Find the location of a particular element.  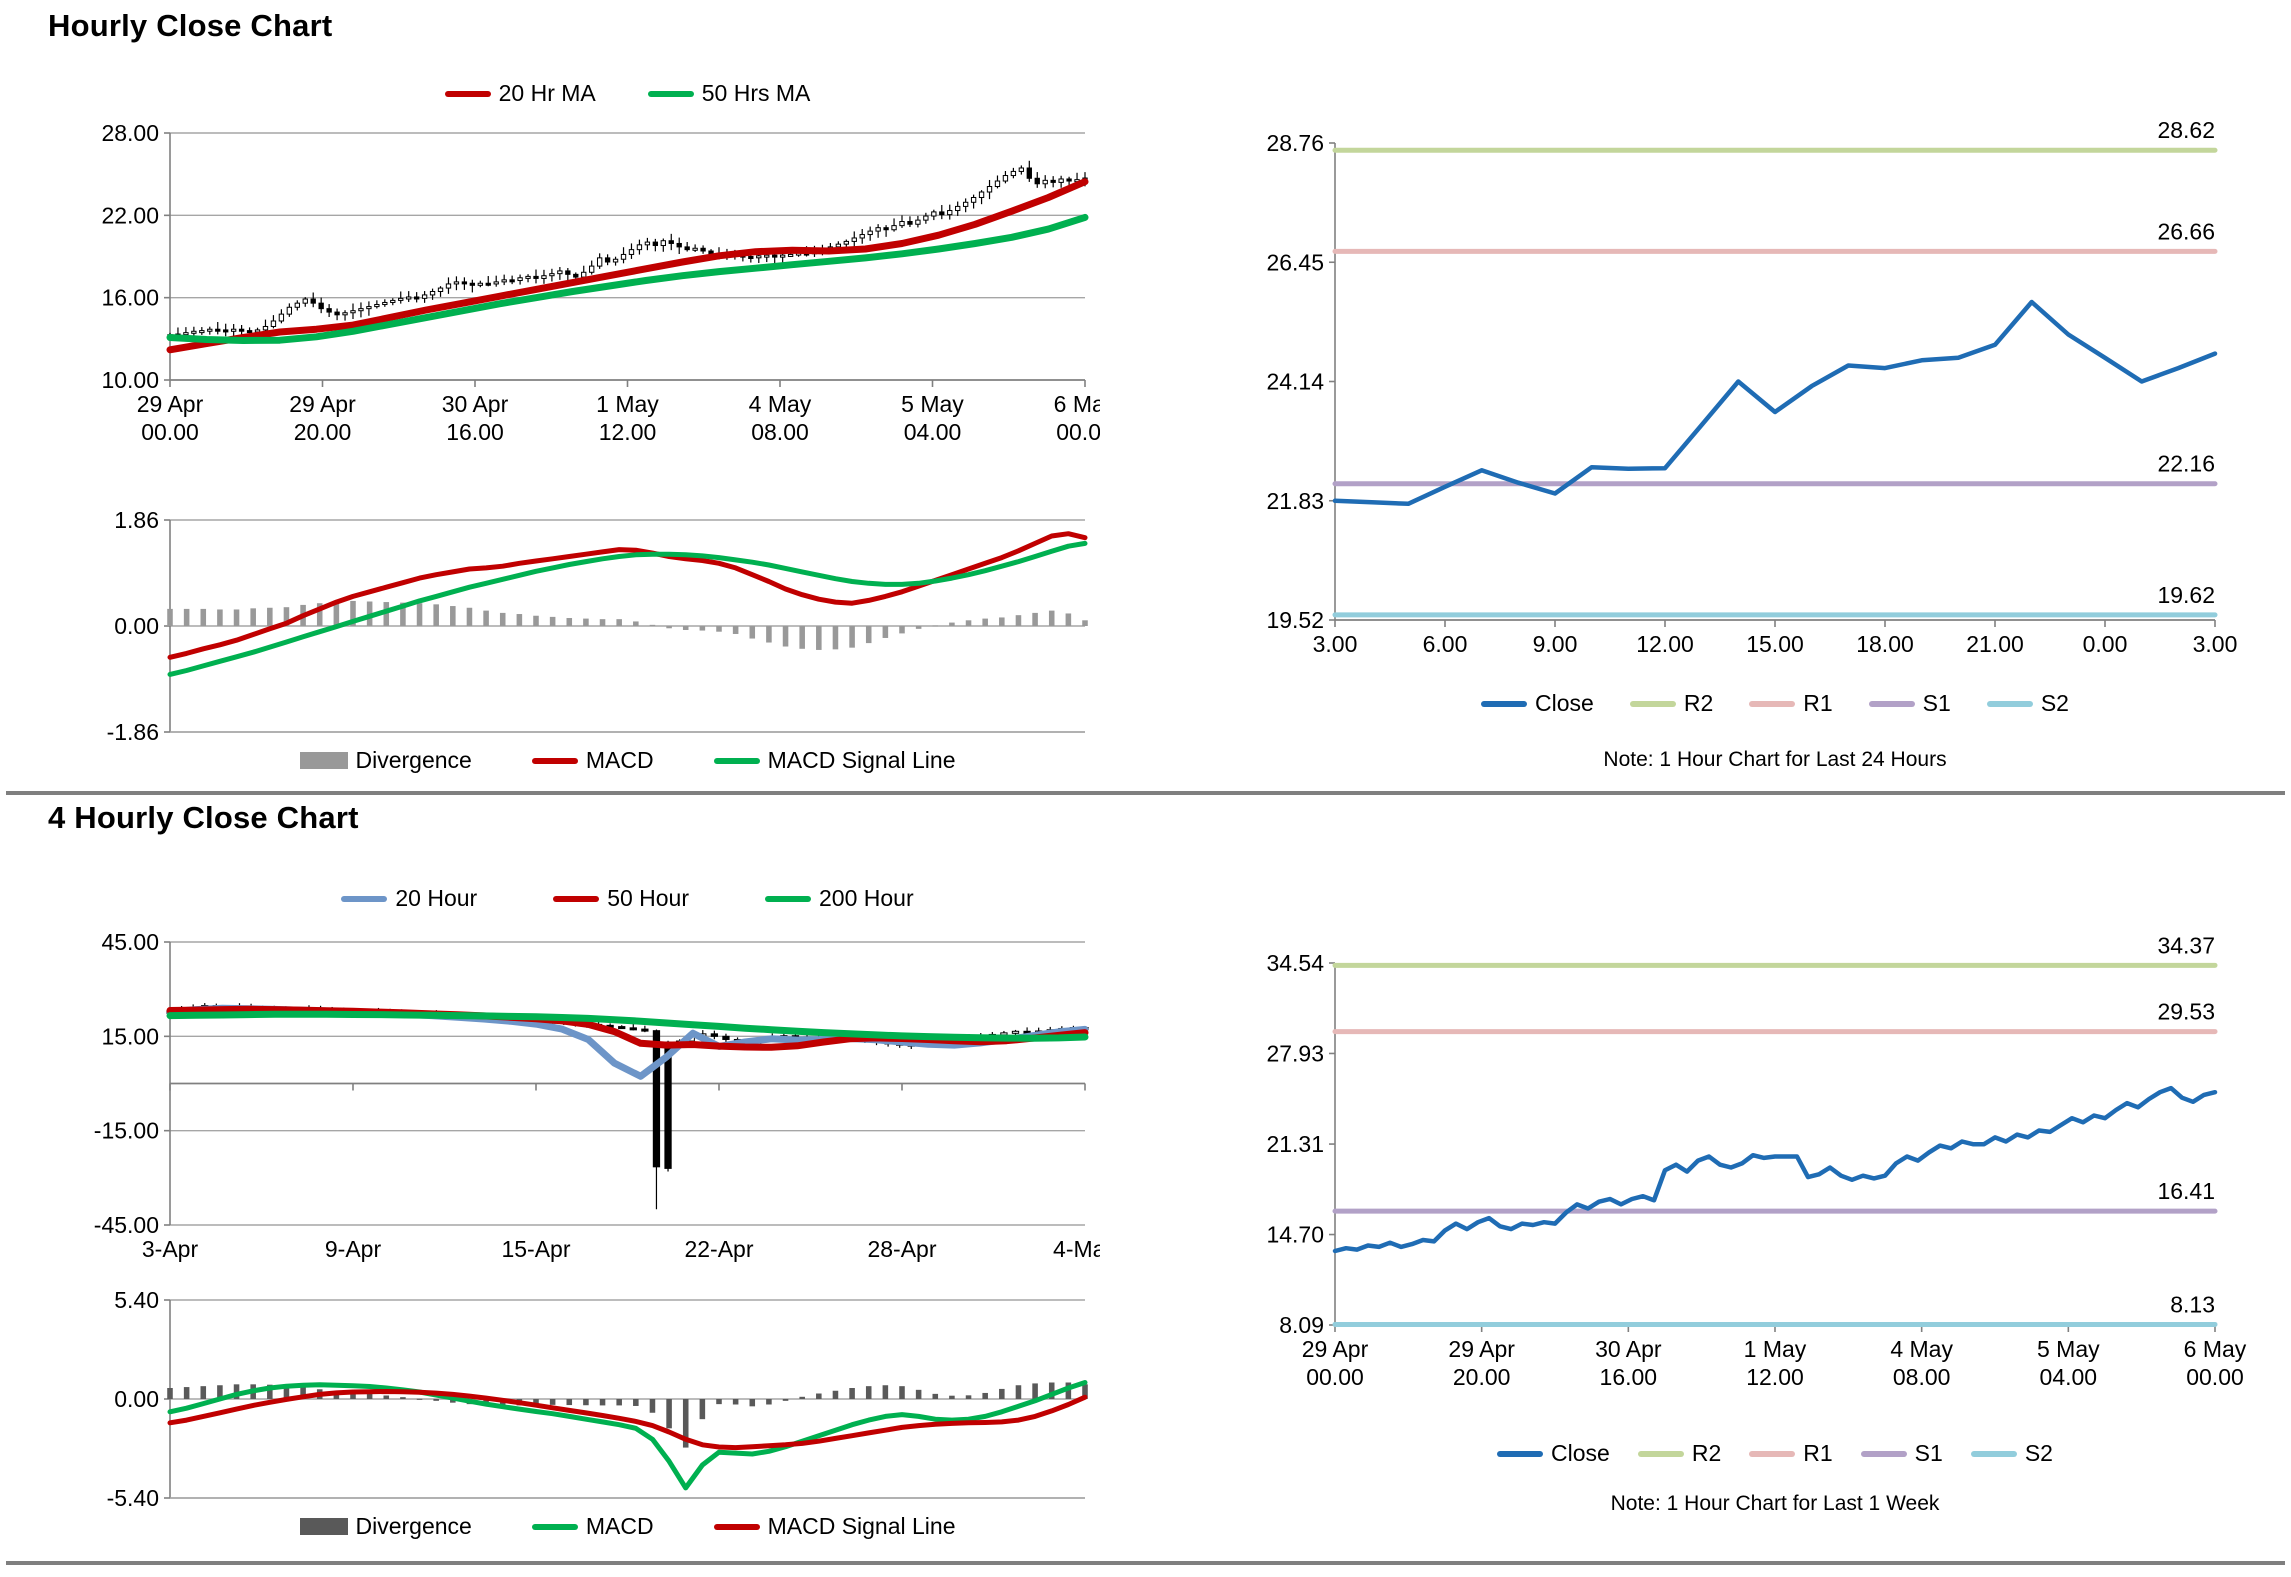

macd-signal-line-swatch-icon is located at coordinates (736, 760).